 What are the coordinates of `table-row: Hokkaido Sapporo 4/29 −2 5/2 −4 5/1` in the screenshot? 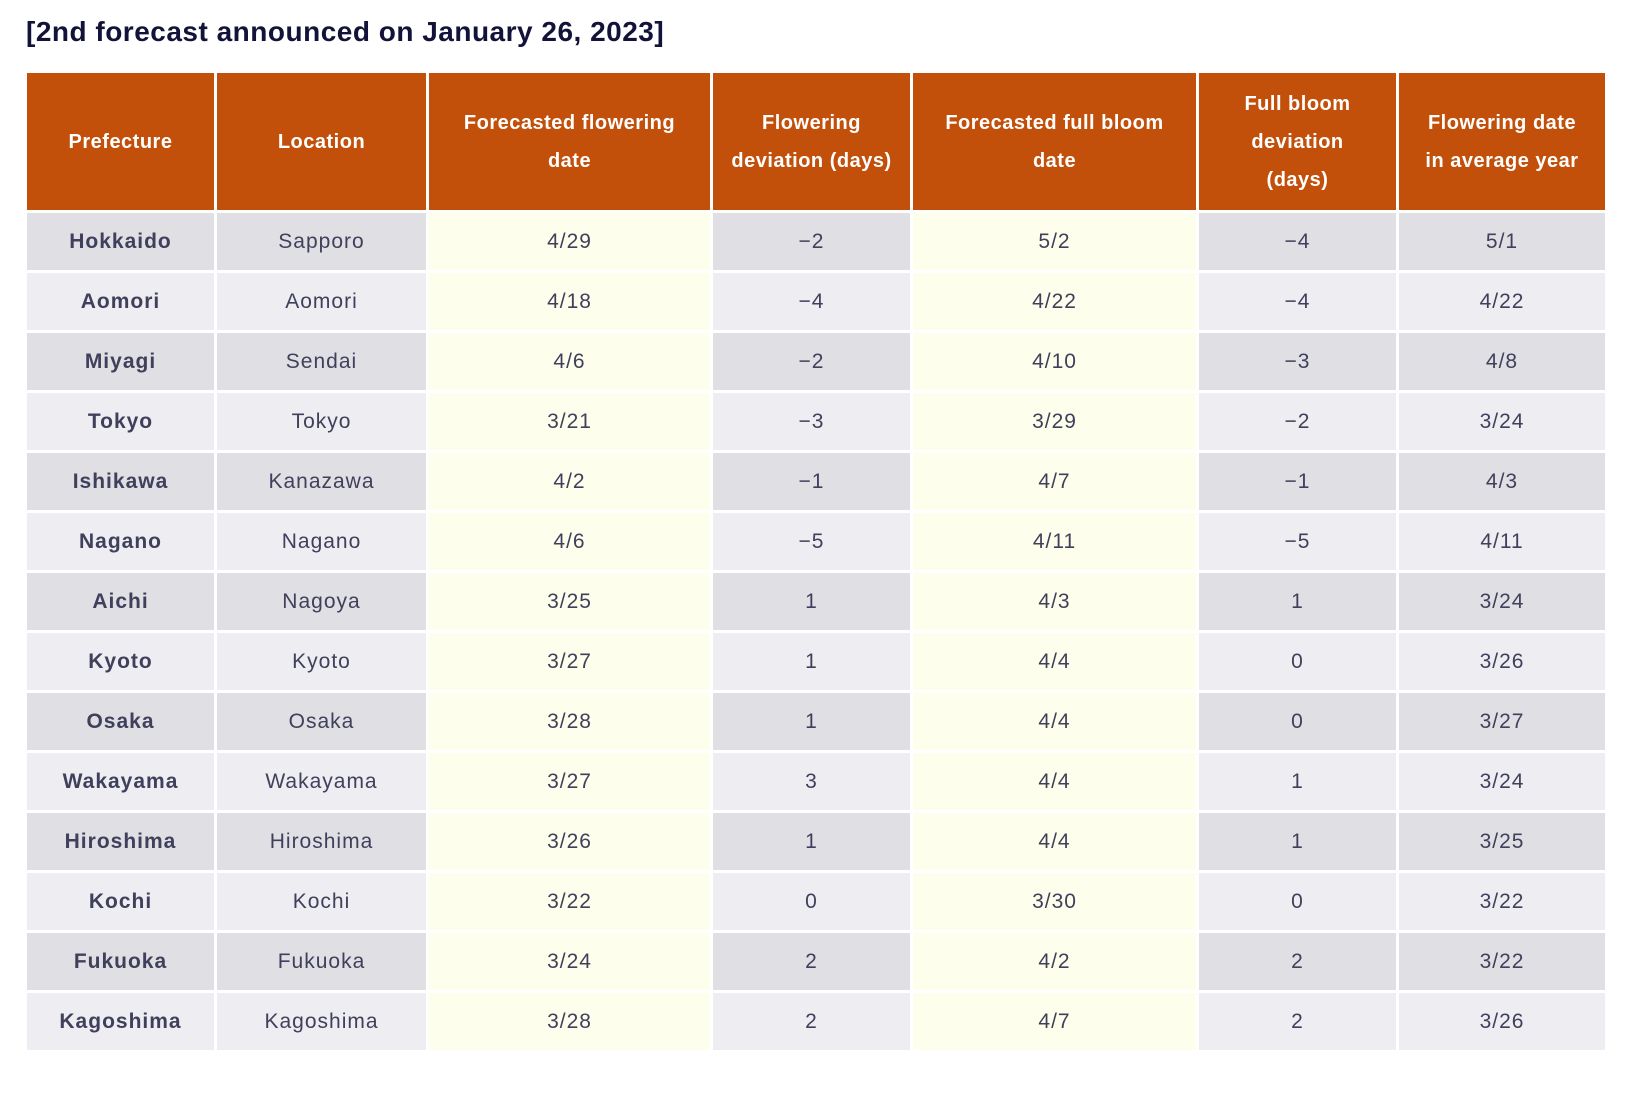 It's located at (816, 241).